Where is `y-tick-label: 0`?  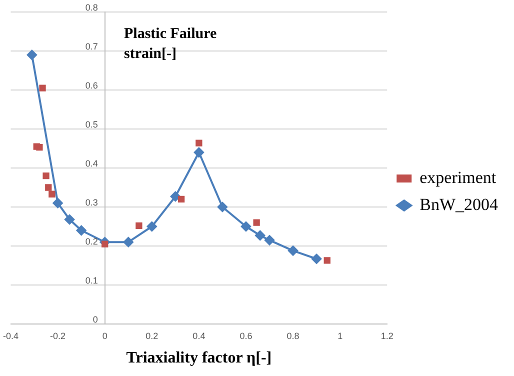
y-tick-label: 0 is located at coordinates (95, 319).